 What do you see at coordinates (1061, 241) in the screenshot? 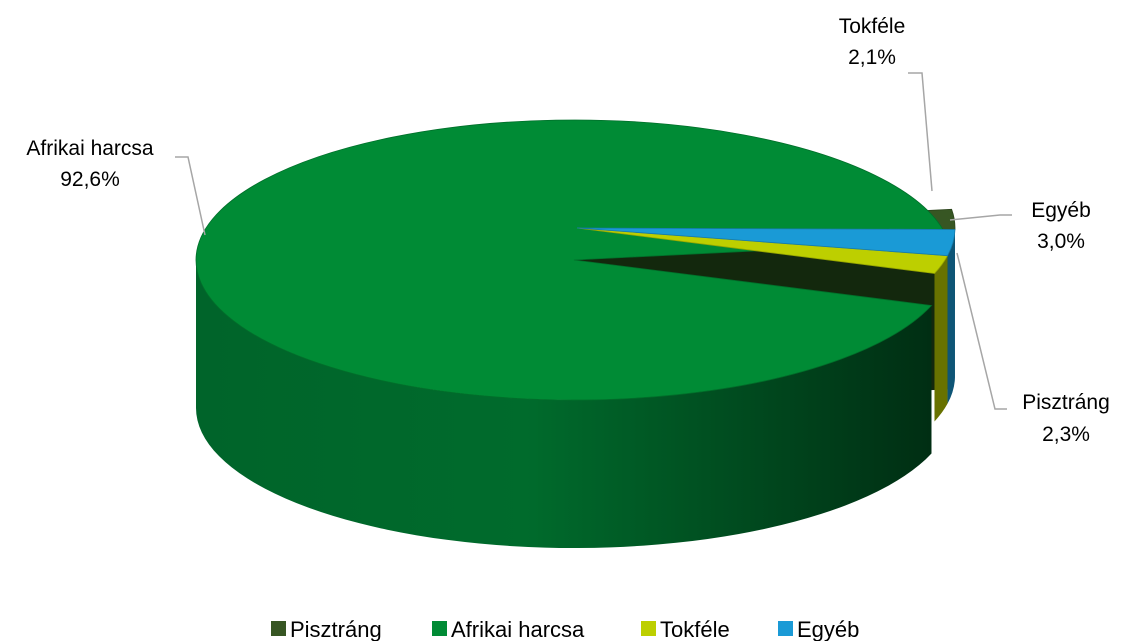
I see `data-label-egyeb-value: 3,0%` at bounding box center [1061, 241].